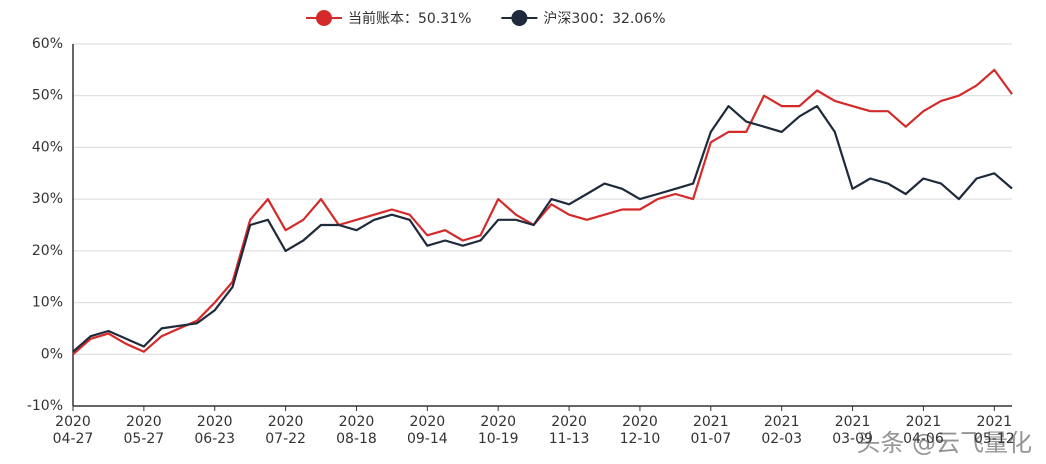  What do you see at coordinates (47, 199) in the screenshot?
I see `y-tick-label: 30%` at bounding box center [47, 199].